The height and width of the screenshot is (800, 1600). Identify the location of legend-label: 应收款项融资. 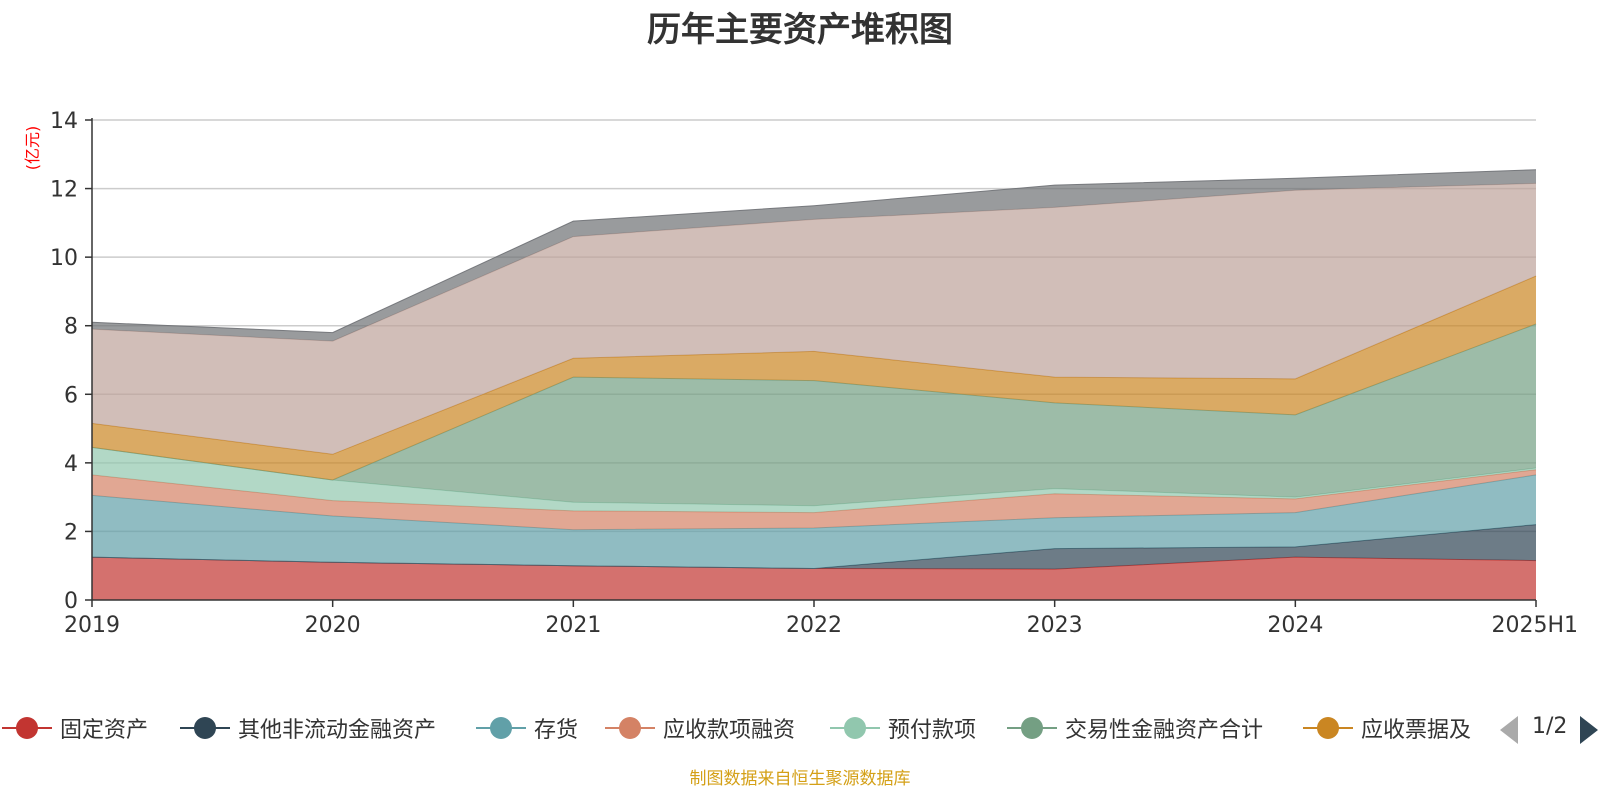
(729, 730).